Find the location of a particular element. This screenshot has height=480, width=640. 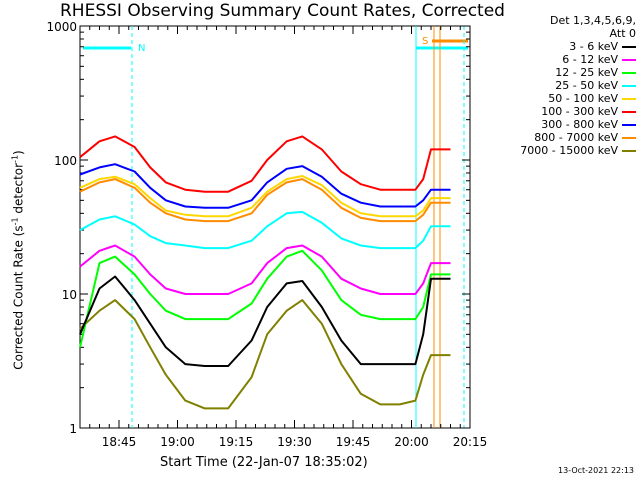

y-axis-label-sup1: -1 is located at coordinates (15, 221).